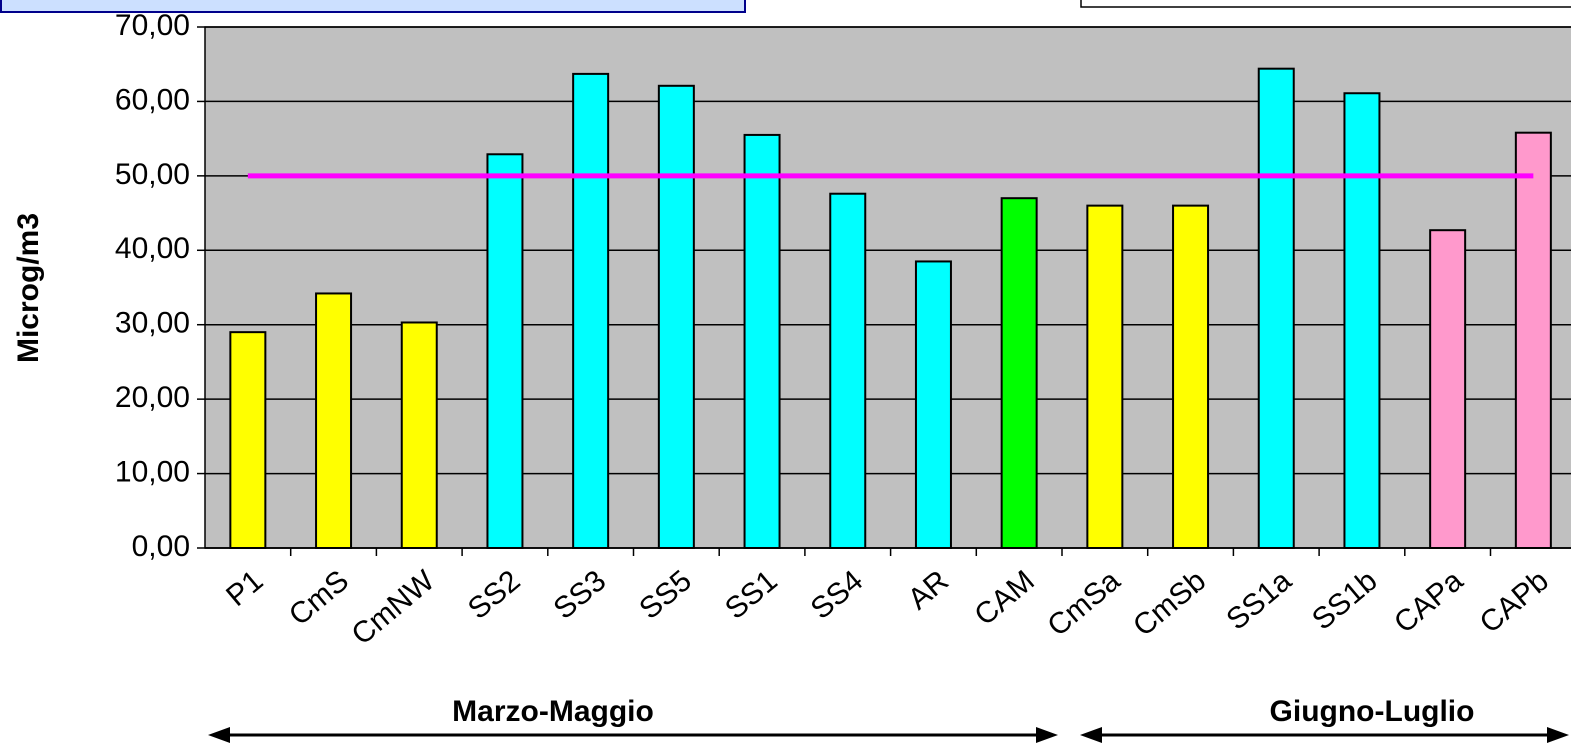 The height and width of the screenshot is (751, 1571). What do you see at coordinates (1428, 602) in the screenshot?
I see `x-tick-label: CAPa` at bounding box center [1428, 602].